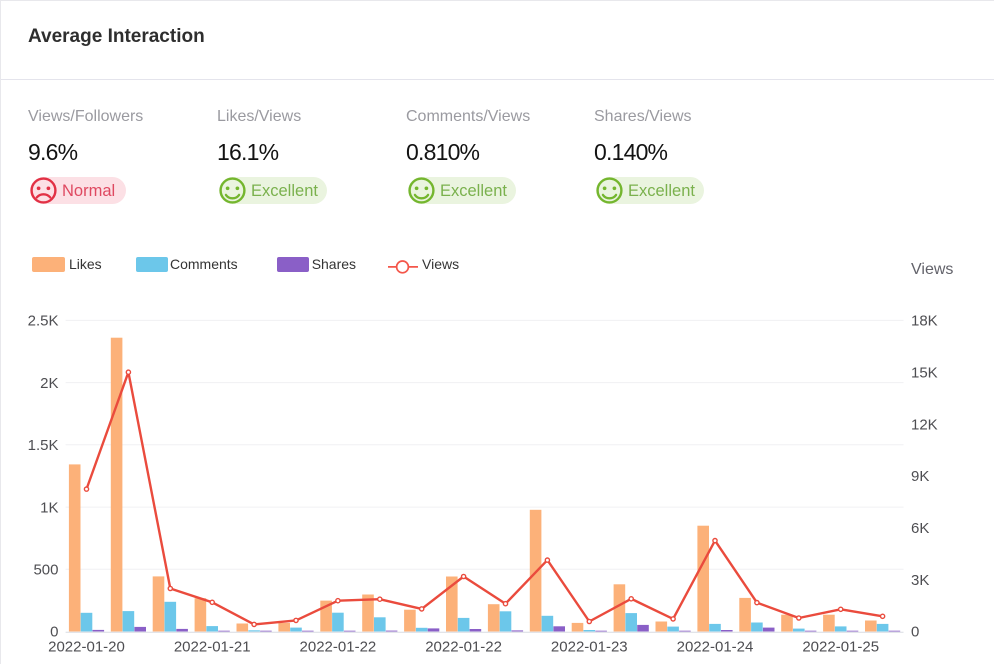 This screenshot has width=994, height=670. What do you see at coordinates (920, 580) in the screenshot?
I see `svg-text: 3K` at bounding box center [920, 580].